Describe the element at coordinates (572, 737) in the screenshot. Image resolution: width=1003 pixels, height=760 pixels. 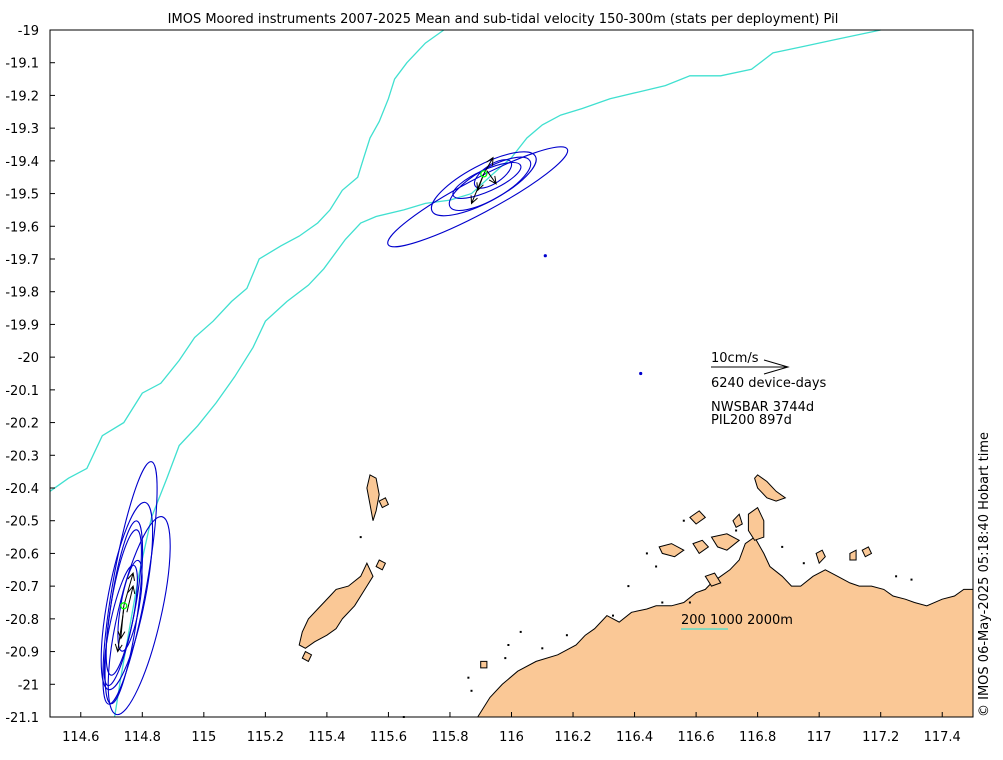
I see `x-tick-label: 116.2` at that location.